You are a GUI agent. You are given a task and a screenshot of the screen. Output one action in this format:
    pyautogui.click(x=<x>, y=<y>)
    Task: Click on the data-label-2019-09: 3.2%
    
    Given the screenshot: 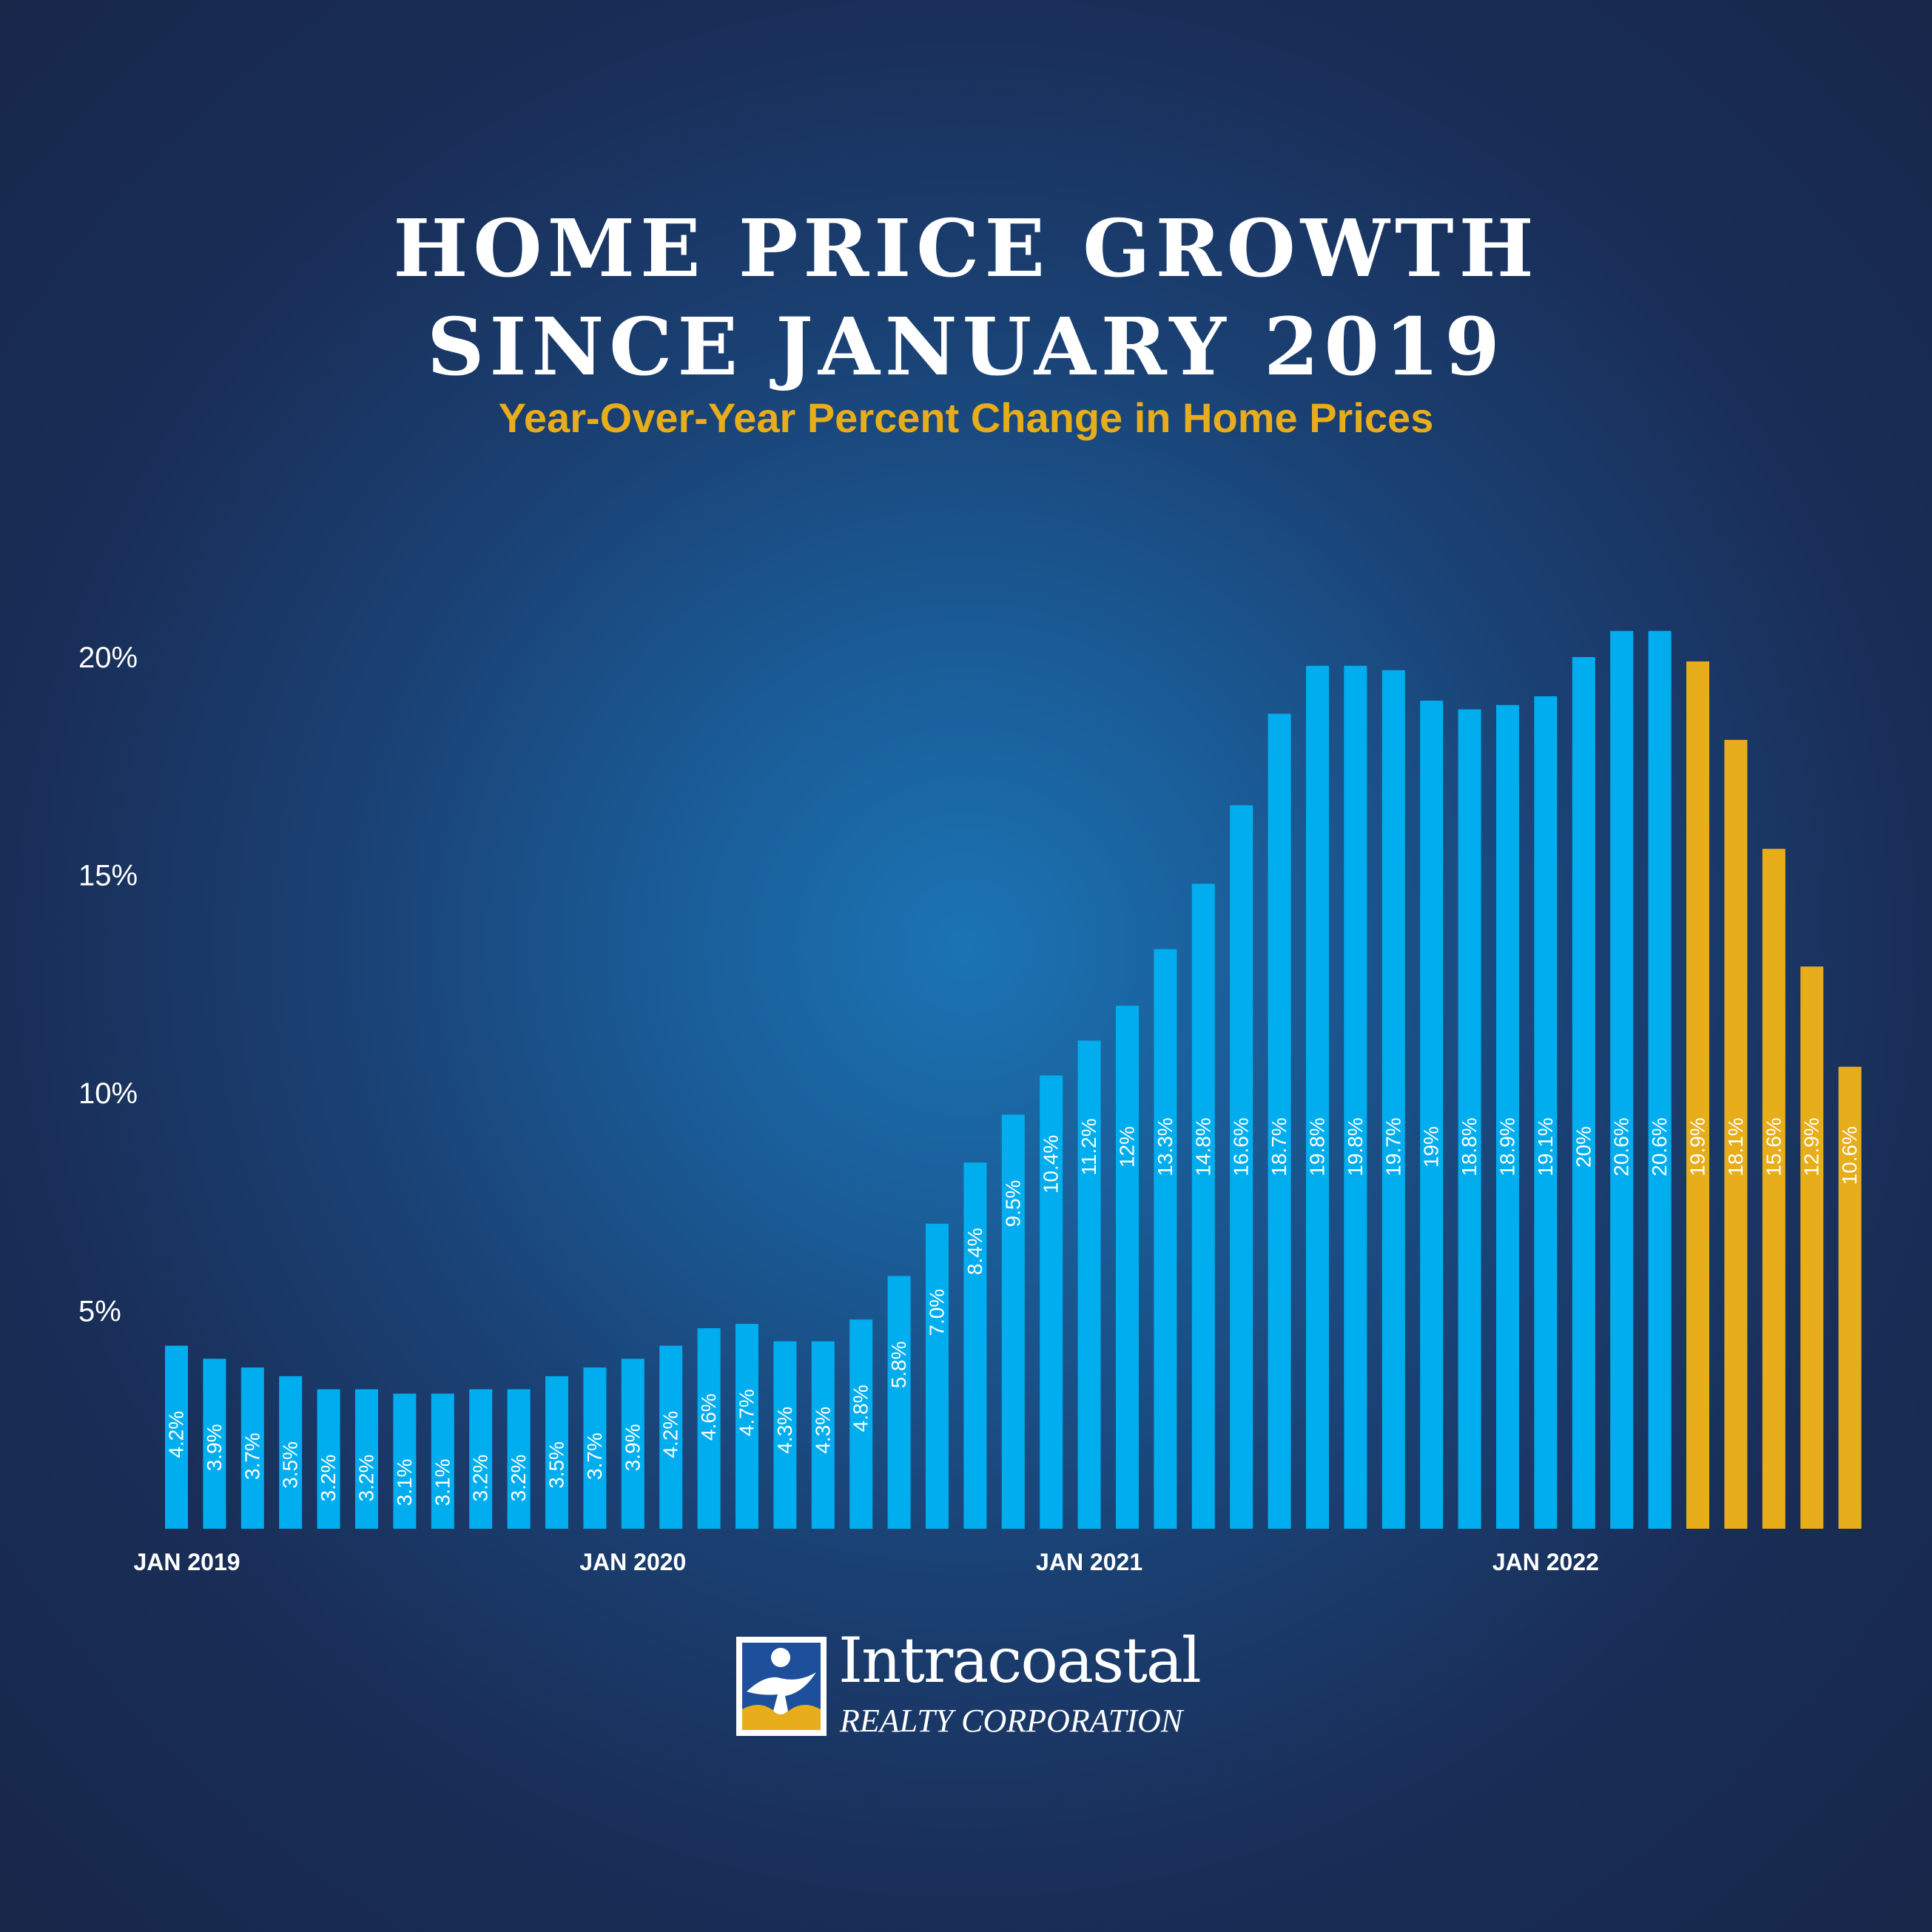 What is the action you would take?
    pyautogui.click(x=481, y=1479)
    